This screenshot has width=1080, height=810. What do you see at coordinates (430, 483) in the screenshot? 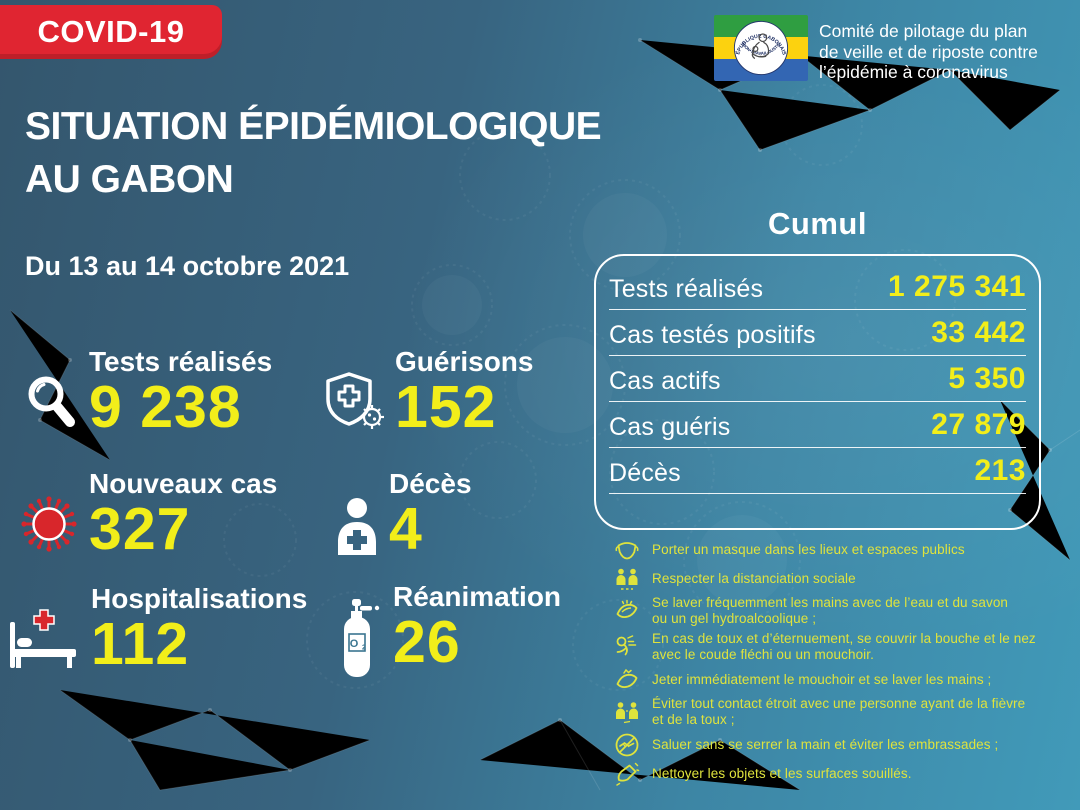
I see `stat-label: Décès` at bounding box center [430, 483].